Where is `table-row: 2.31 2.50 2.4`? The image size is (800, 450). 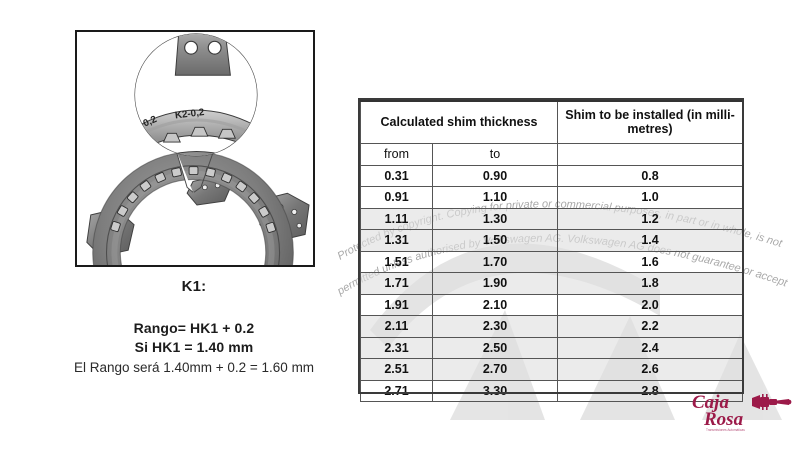
table-row: 2.31 2.50 2.4 is located at coordinates (552, 347).